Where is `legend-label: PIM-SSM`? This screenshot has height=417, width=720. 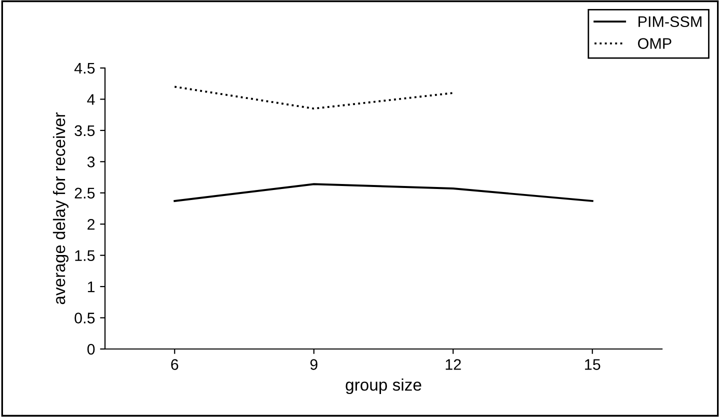
legend-label: PIM-SSM is located at coordinates (670, 22).